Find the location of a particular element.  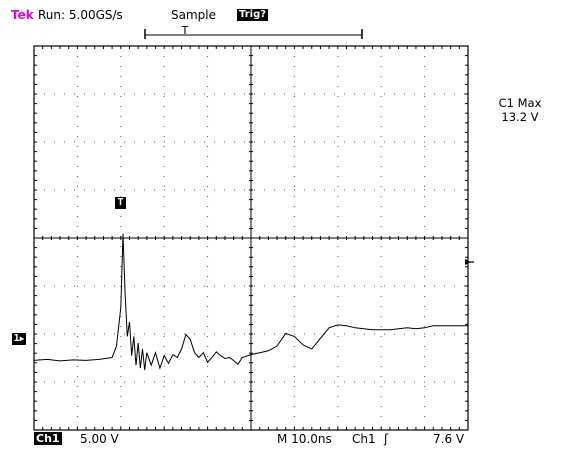

run-state-label: Run: 5.00GS/s is located at coordinates (80, 15).